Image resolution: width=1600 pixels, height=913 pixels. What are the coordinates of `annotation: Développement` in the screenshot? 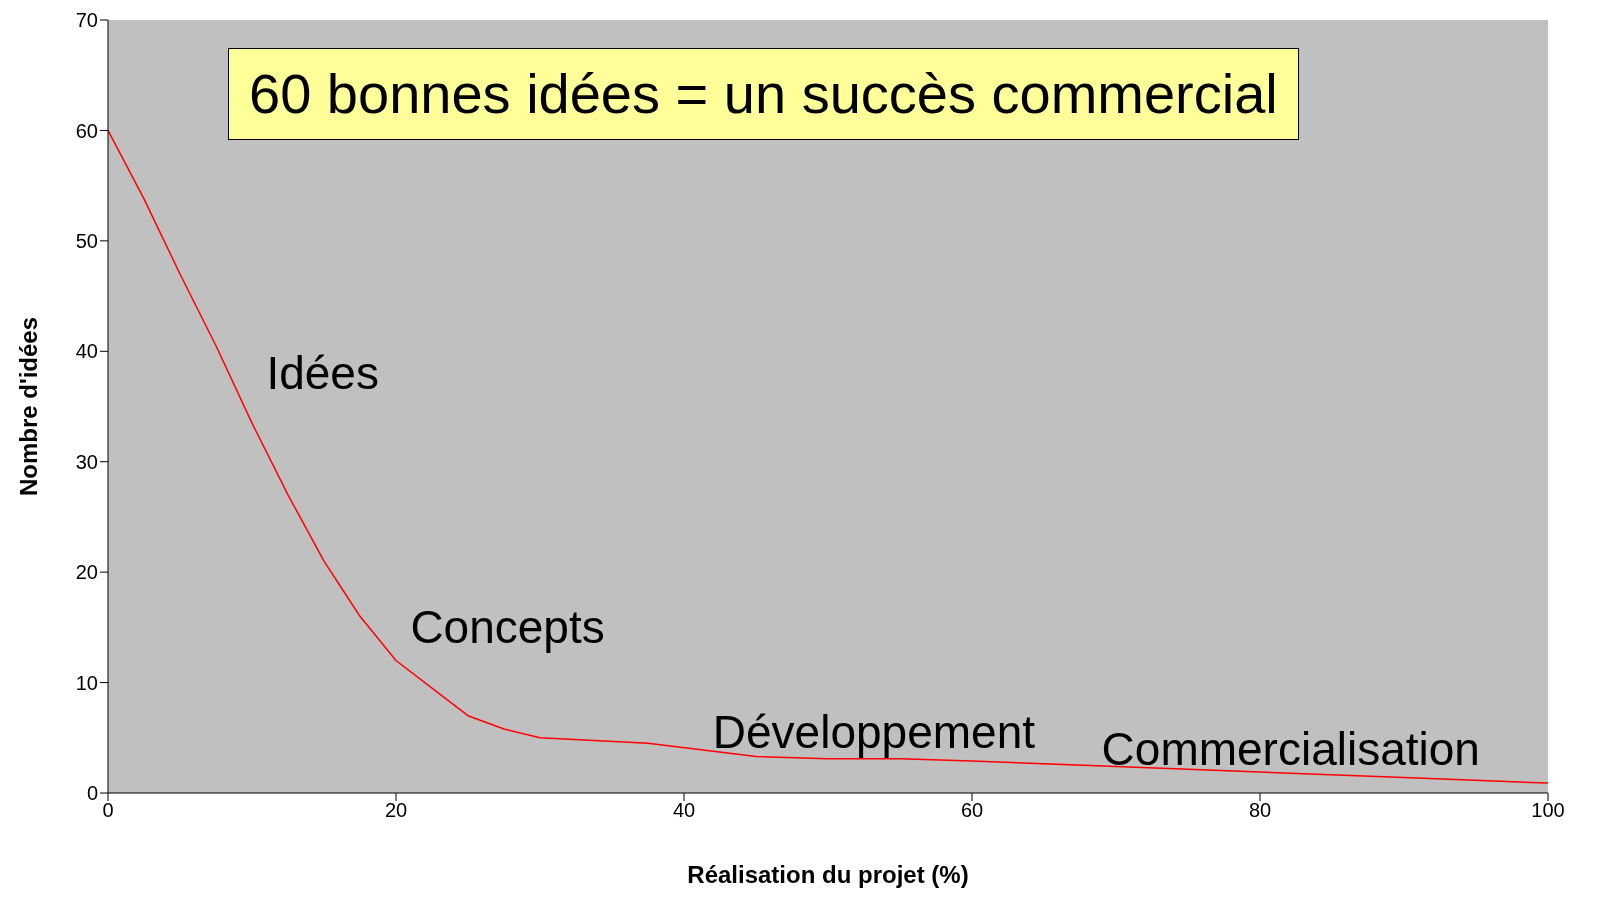 It's located at (873, 733).